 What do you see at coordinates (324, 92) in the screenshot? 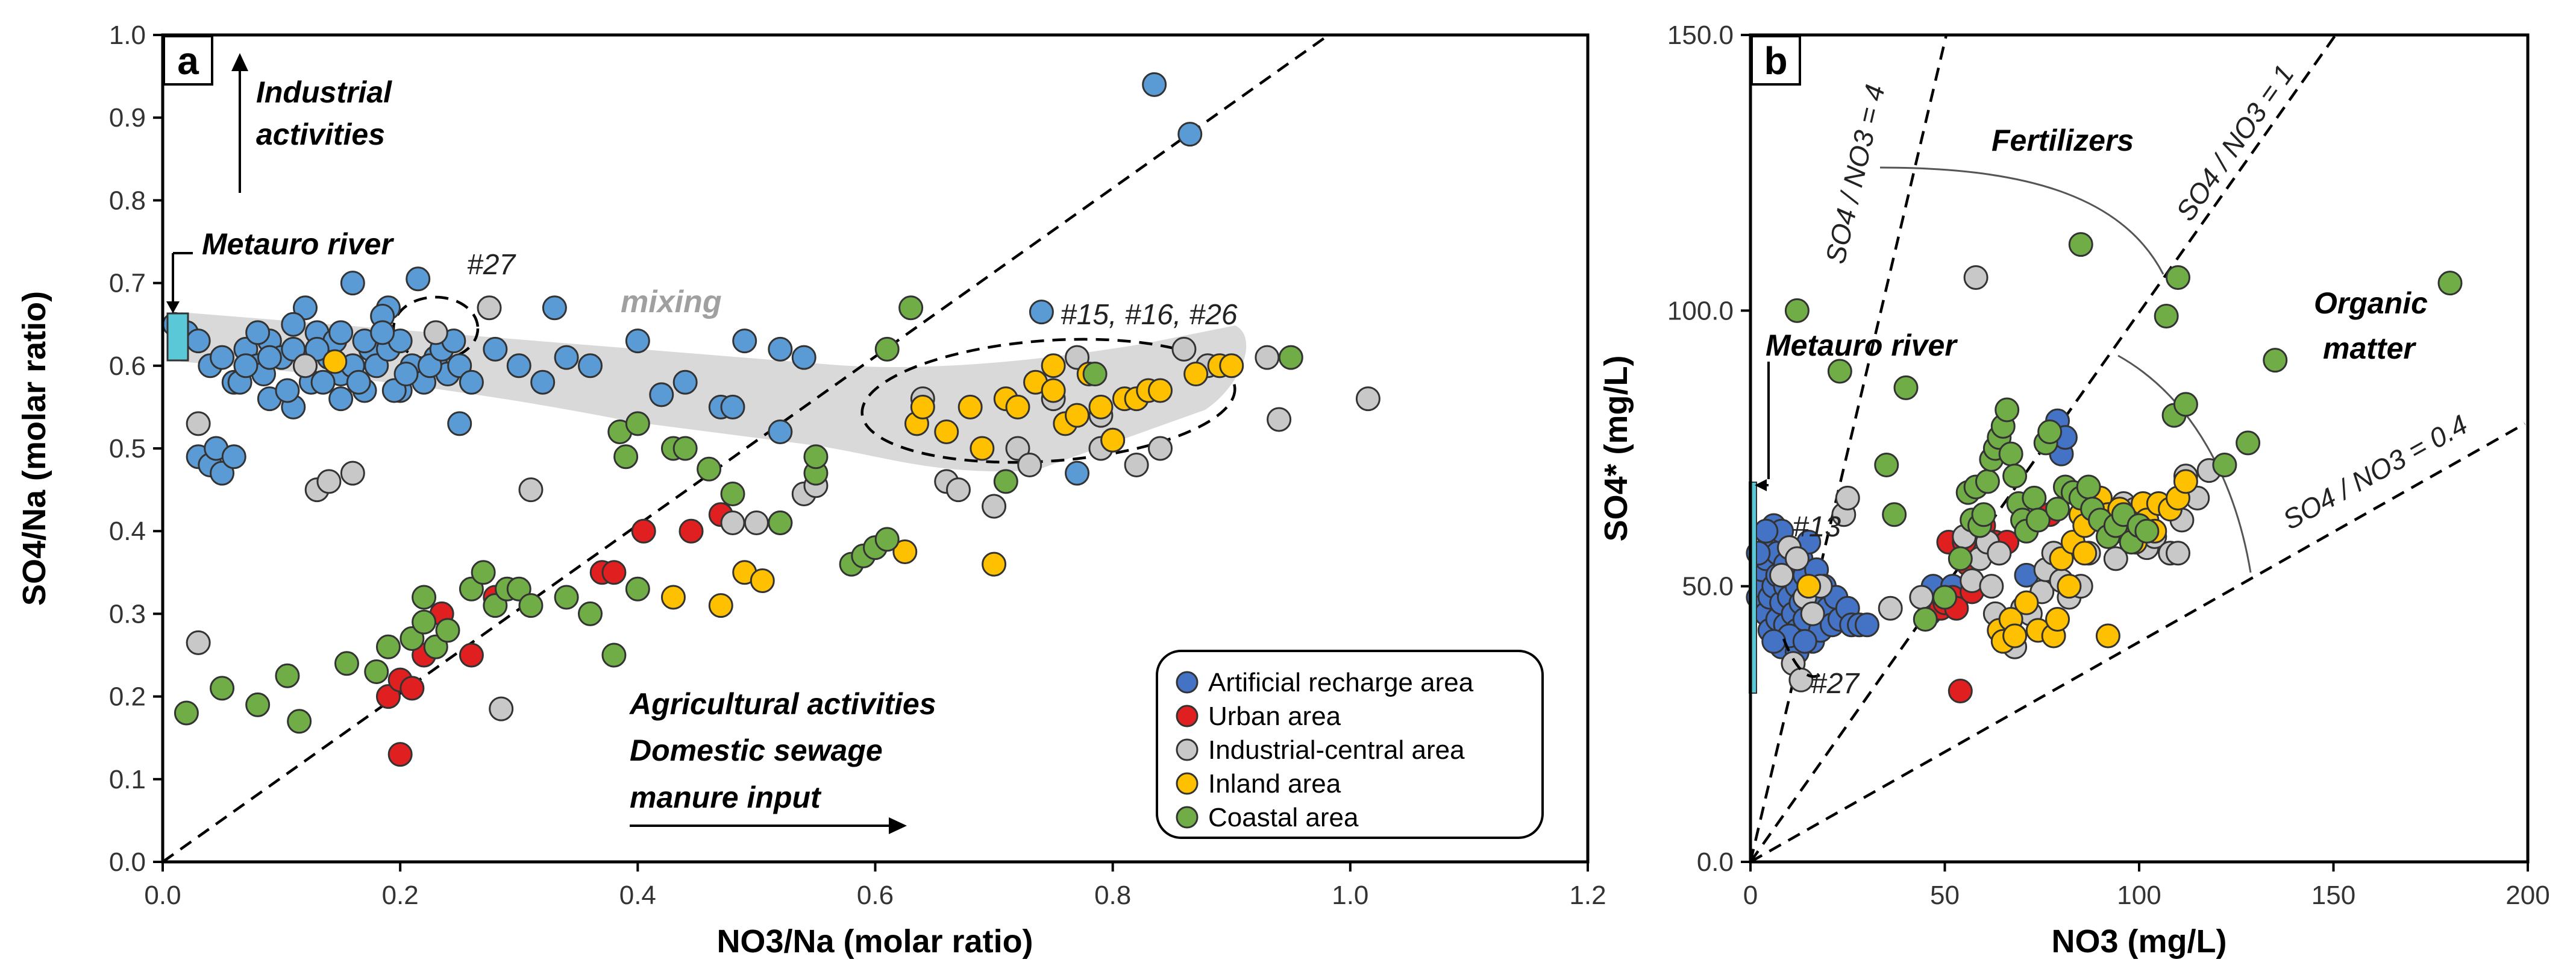
I see `industrial-label: Industrial` at bounding box center [324, 92].